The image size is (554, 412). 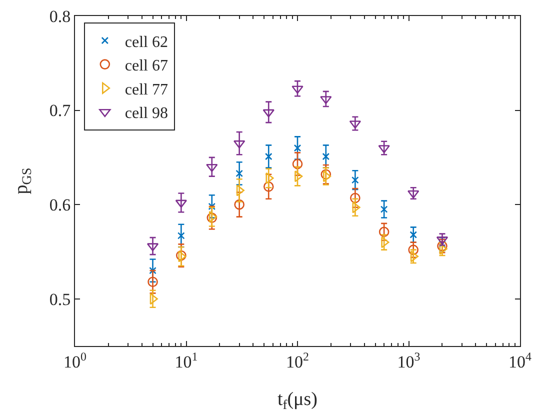 I want to click on x-tick-label: 10$^{1}$, so click(x=186, y=360).